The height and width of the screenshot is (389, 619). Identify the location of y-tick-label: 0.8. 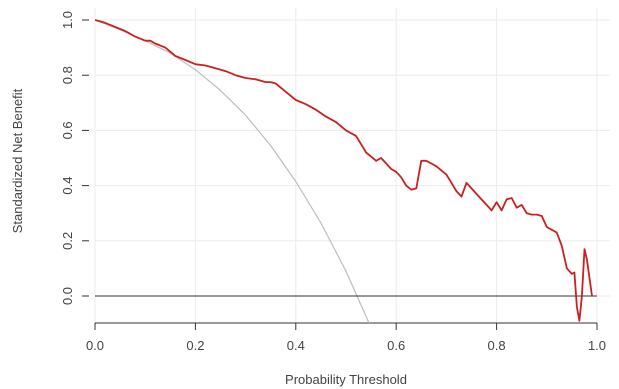
(67, 75).